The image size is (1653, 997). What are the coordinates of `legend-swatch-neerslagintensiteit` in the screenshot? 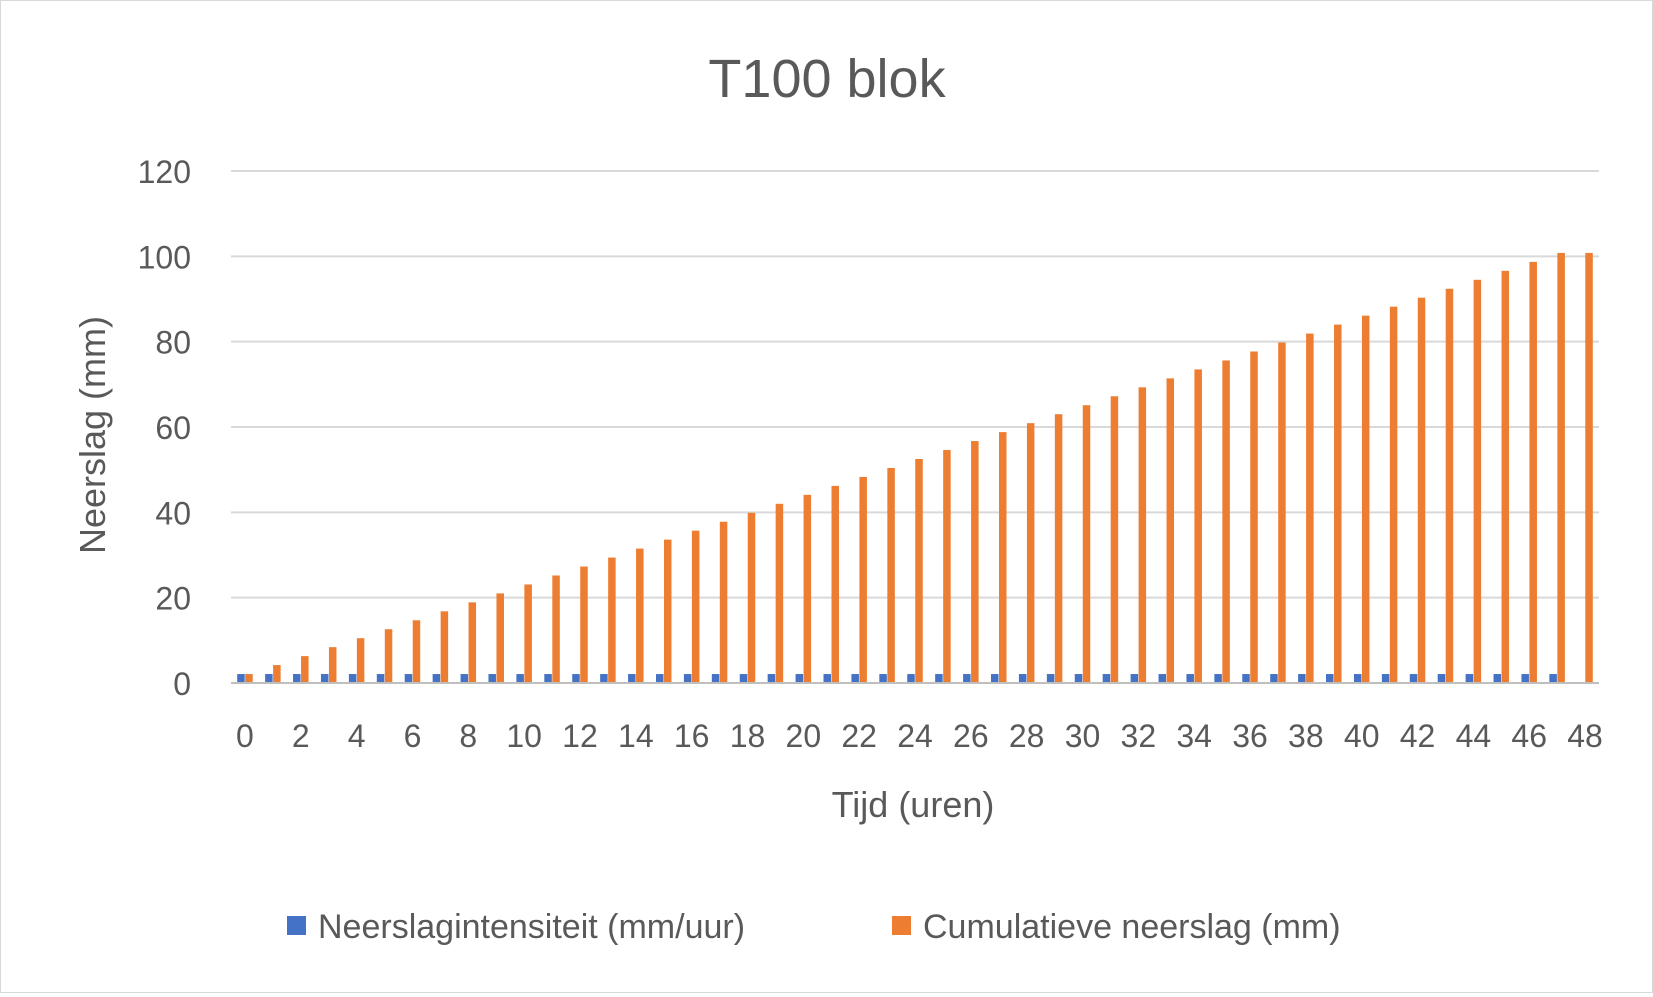 It's located at (296, 925).